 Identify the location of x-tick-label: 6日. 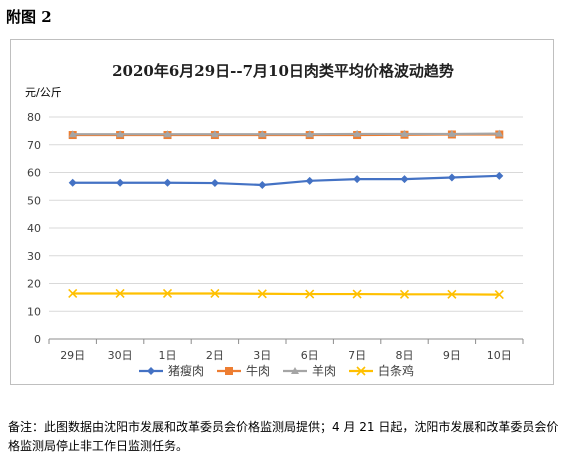
(310, 355).